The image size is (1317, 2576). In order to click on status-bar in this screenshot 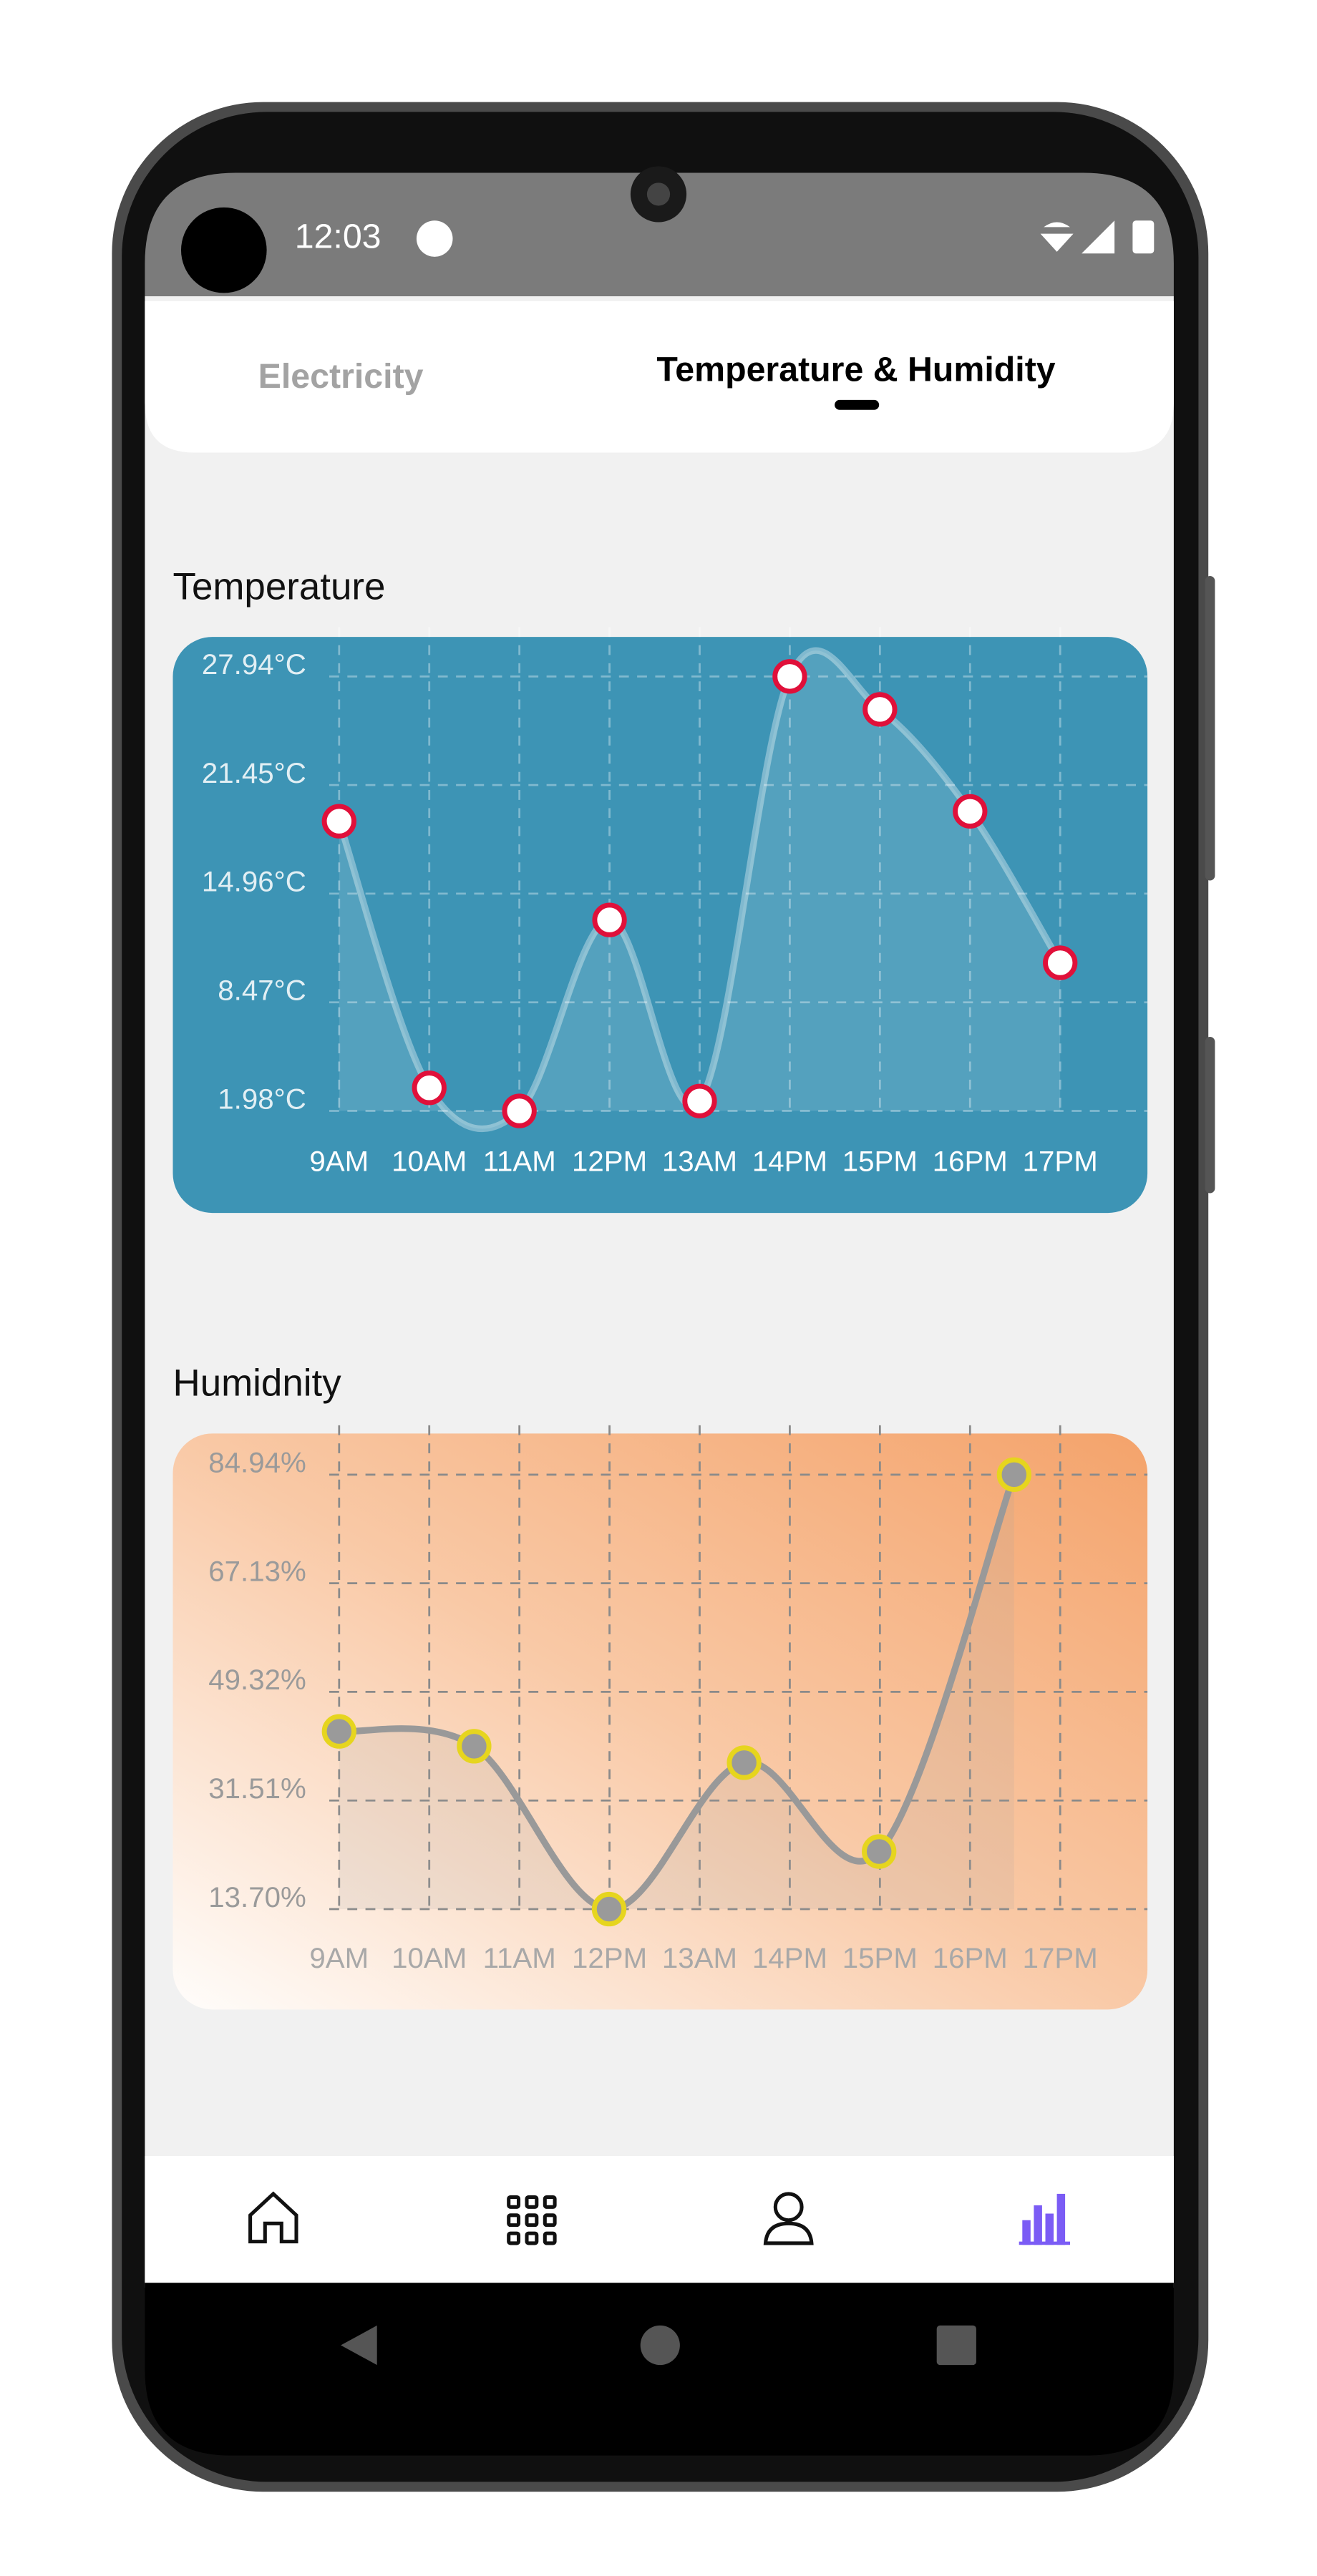, I will do `click(659, 234)`.